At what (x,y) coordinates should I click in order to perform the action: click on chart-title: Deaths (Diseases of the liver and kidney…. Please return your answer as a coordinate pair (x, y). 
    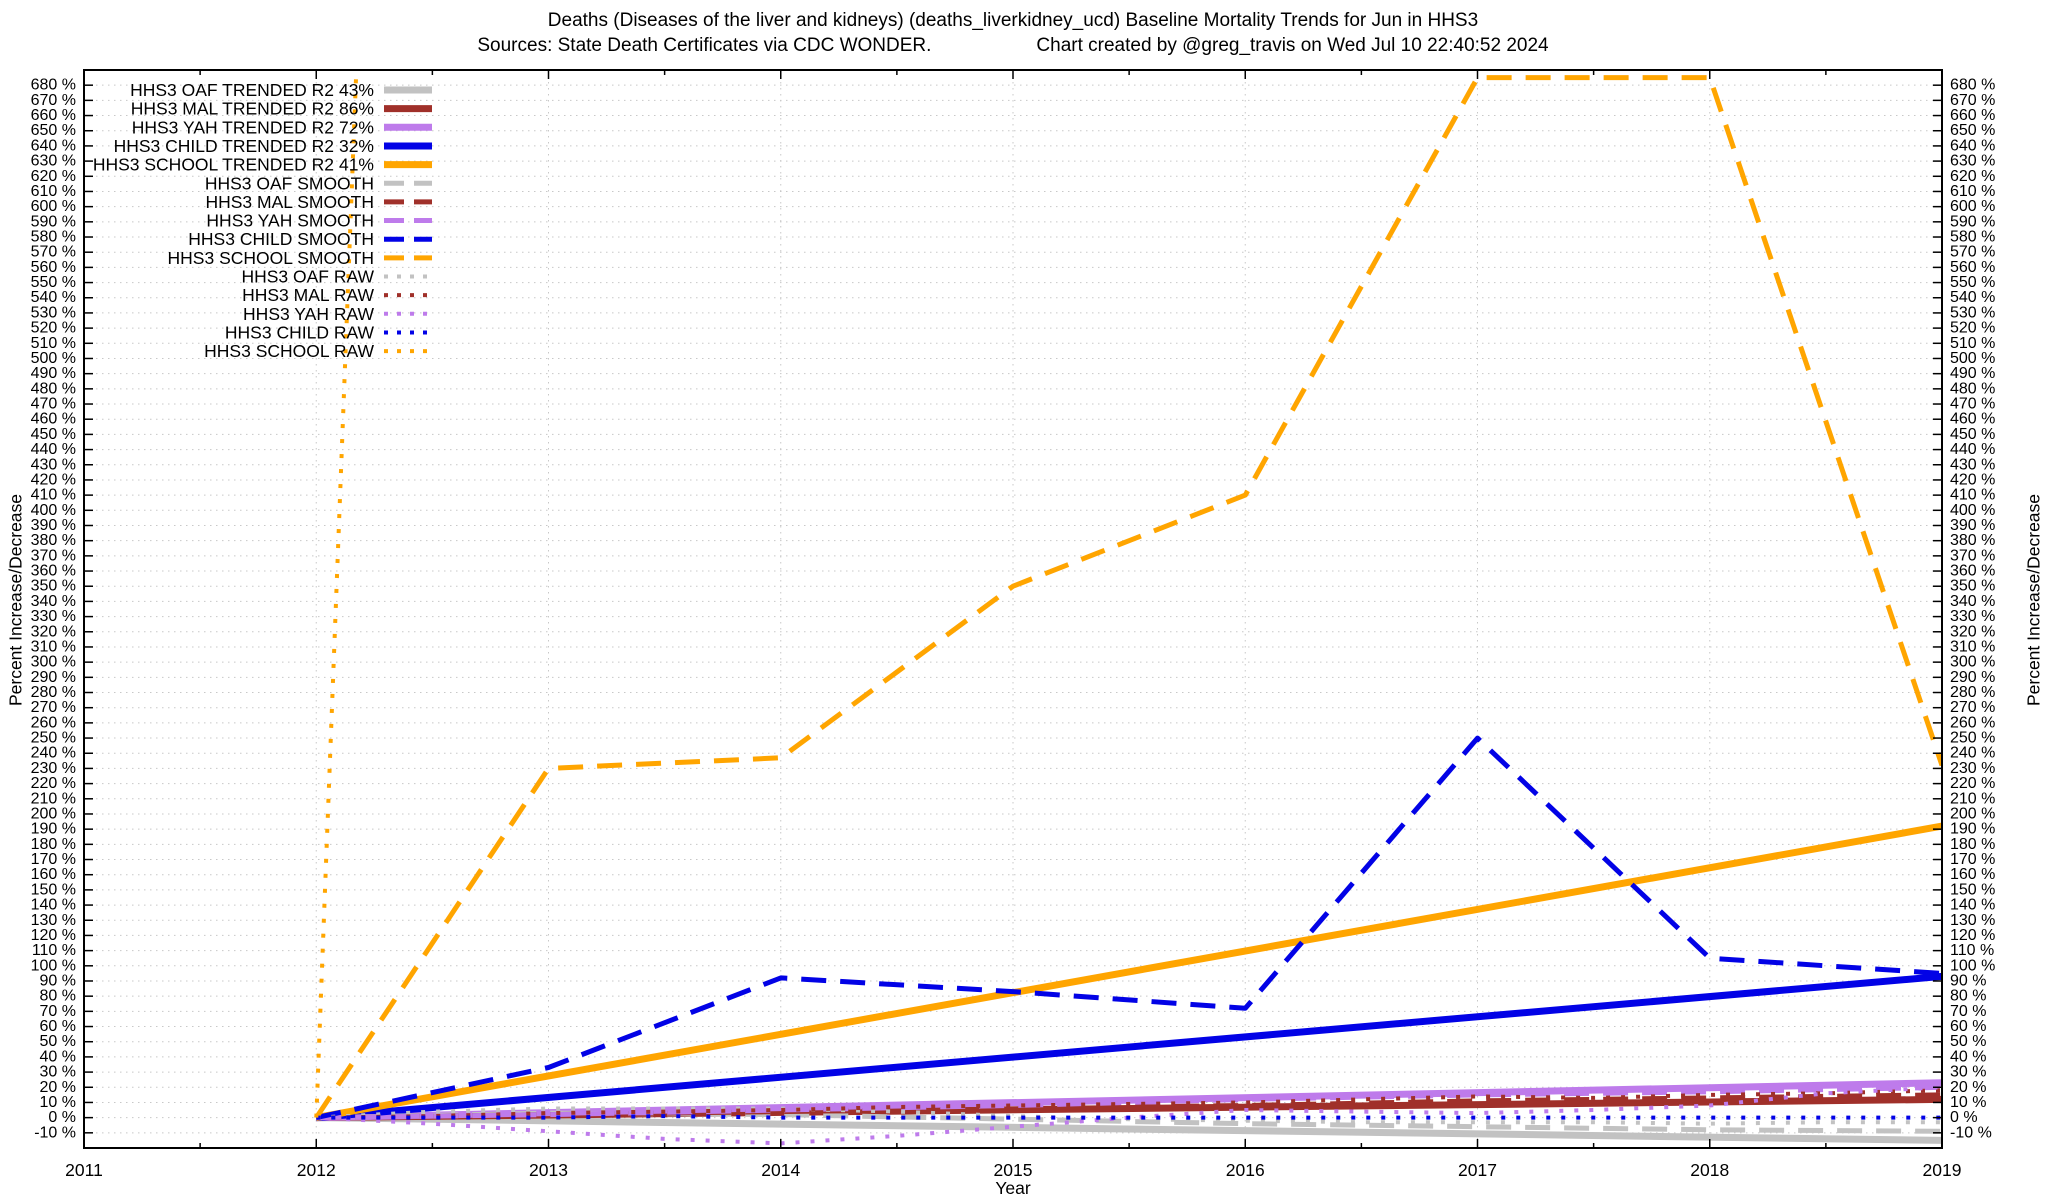
    Looking at the image, I should click on (1013, 20).